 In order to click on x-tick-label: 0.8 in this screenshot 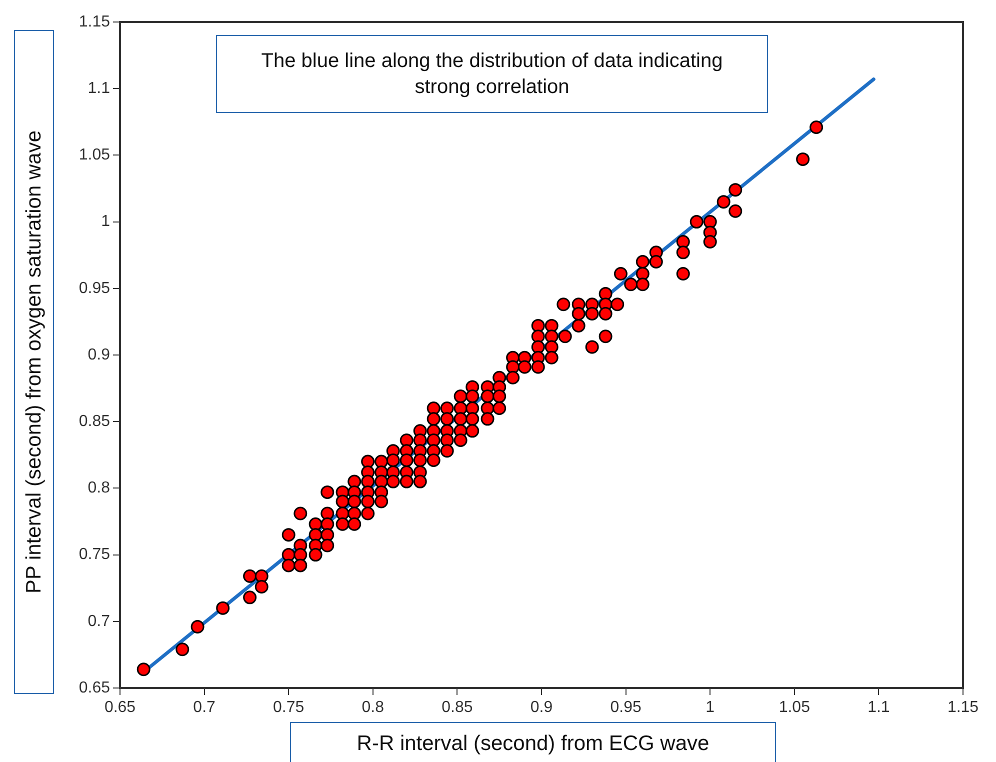, I will do `click(373, 707)`.